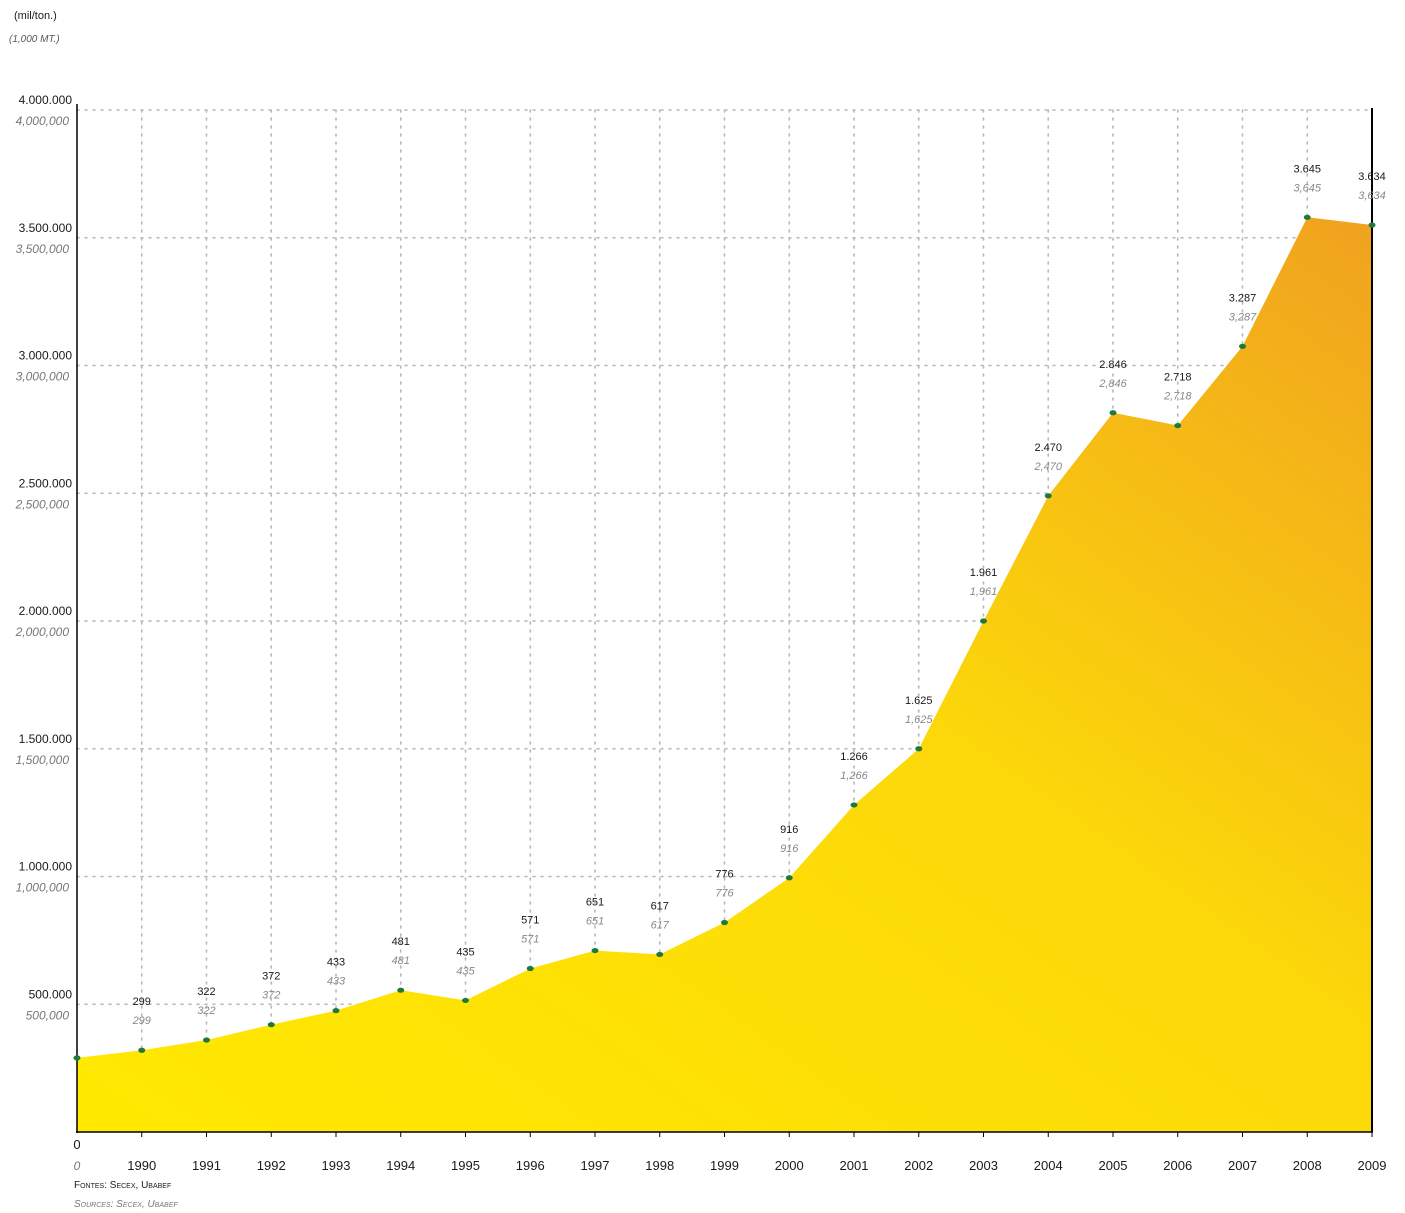 Image resolution: width=1405 pixels, height=1213 pixels. Describe the element at coordinates (77, 1166) in the screenshot. I see `origin-label-english: 0` at that location.